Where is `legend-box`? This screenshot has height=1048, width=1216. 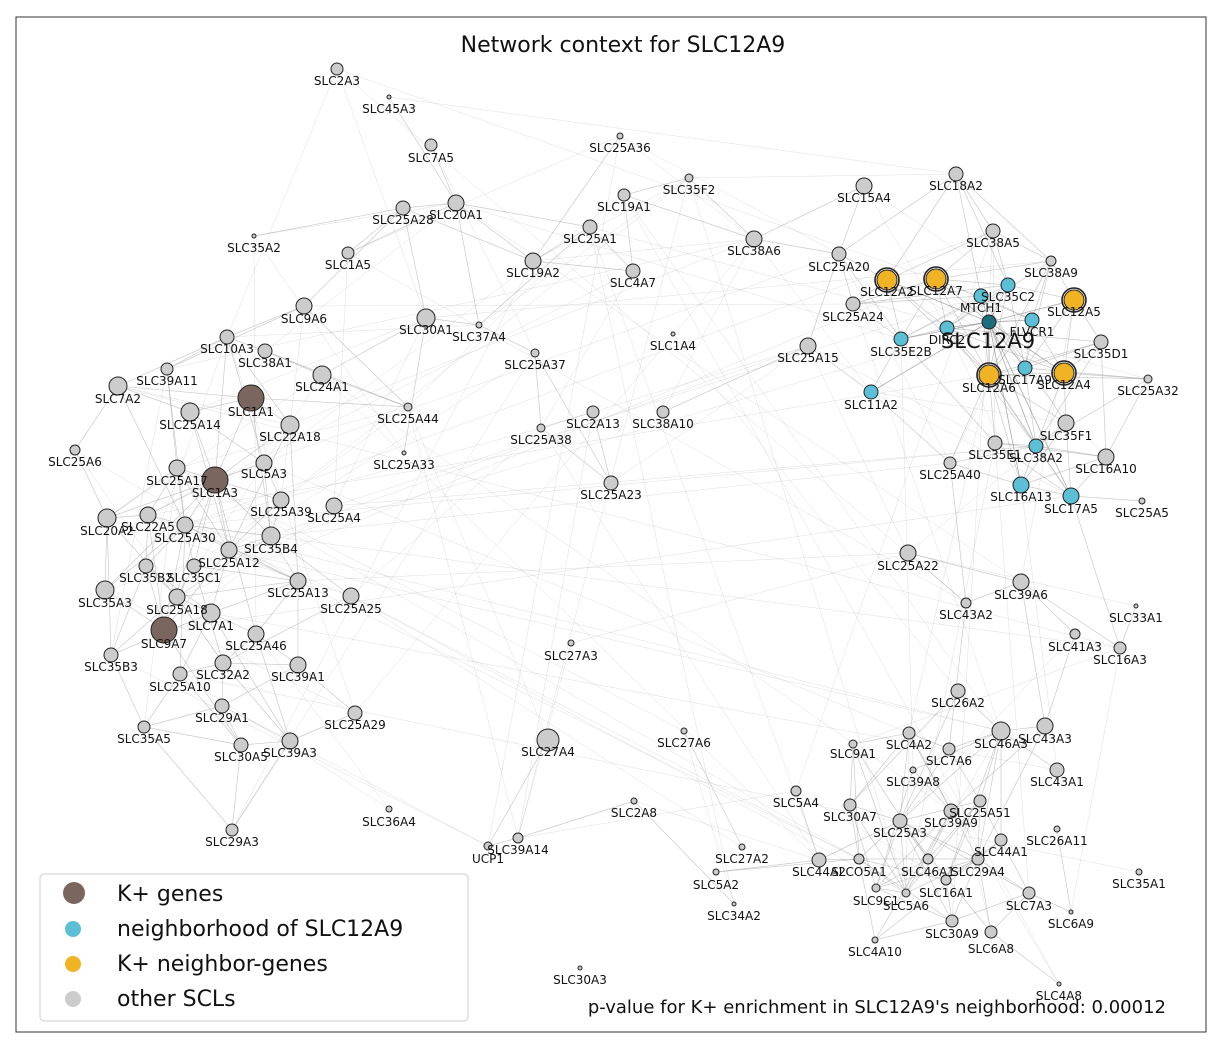 legend-box is located at coordinates (254, 947).